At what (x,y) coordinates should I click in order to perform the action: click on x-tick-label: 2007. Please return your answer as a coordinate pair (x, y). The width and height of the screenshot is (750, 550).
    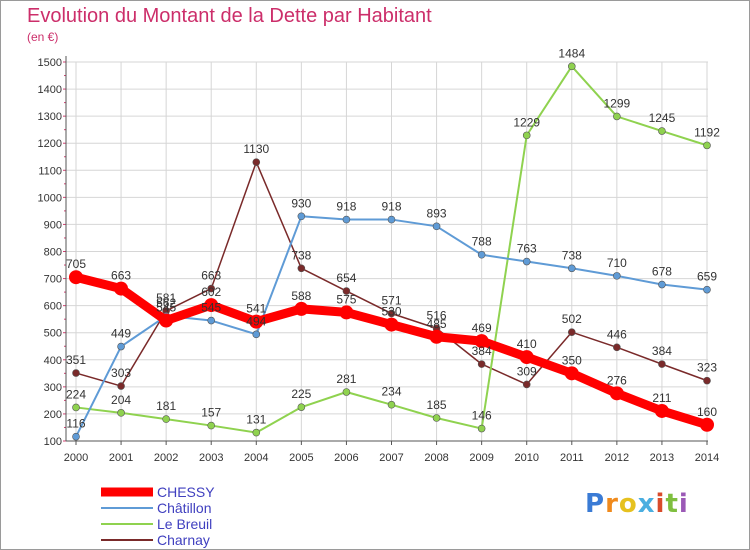
    Looking at the image, I should click on (391, 458).